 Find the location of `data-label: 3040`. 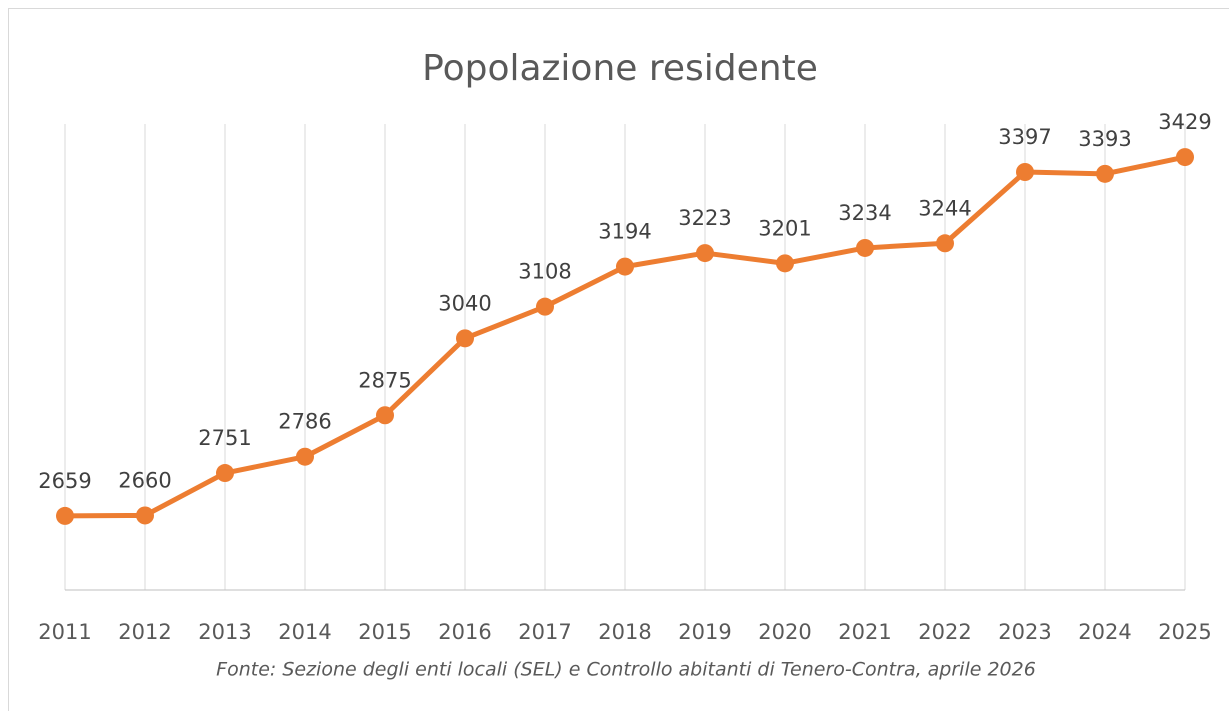

data-label: 3040 is located at coordinates (464, 303).